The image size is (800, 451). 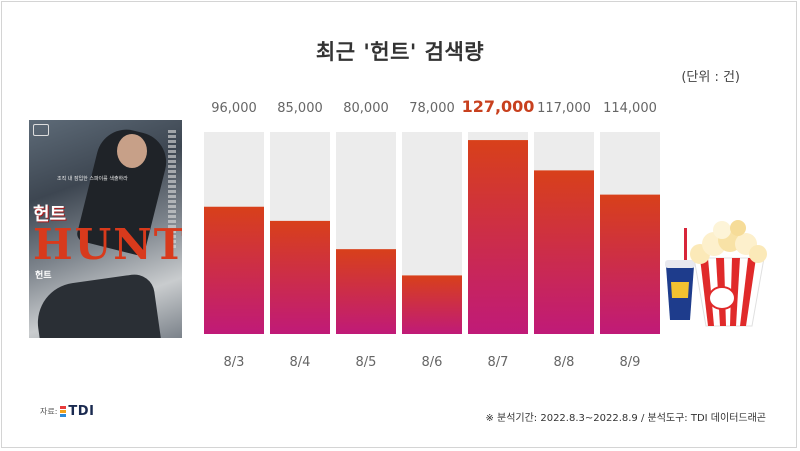 I want to click on value-label: 85,000, so click(x=300, y=108).